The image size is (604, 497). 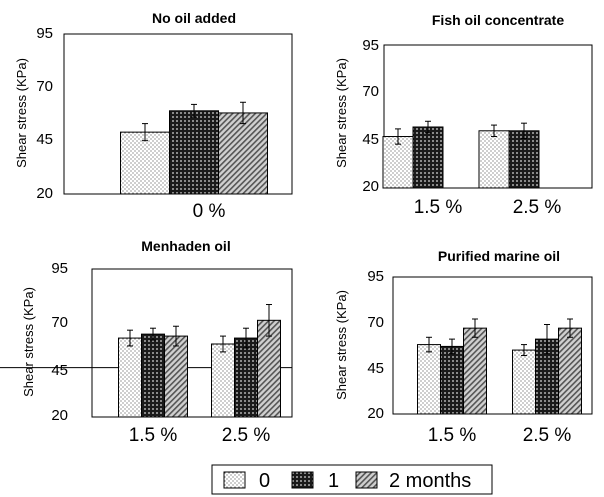 I want to click on legend-label: 1, so click(x=333, y=481).